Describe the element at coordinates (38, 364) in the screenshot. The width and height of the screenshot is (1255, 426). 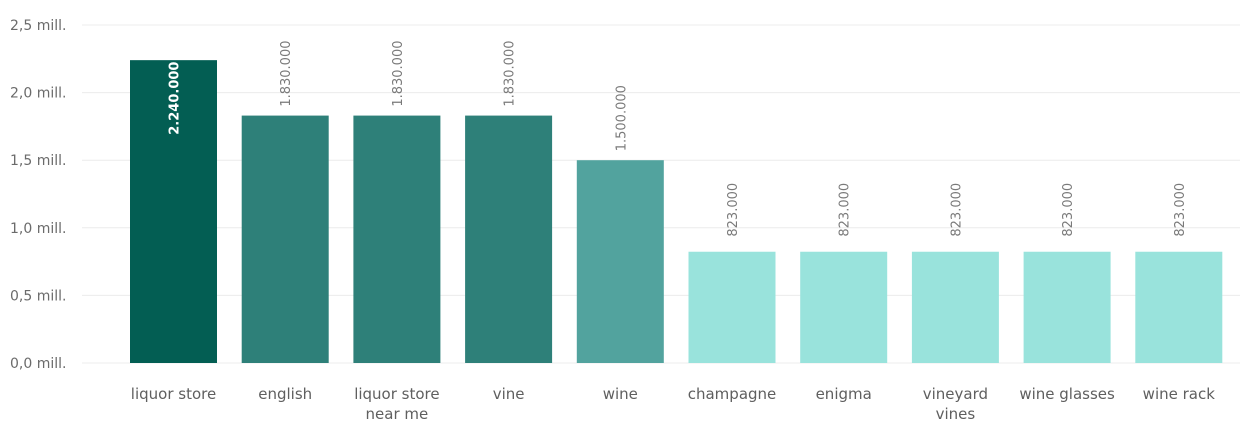
I see `y-tick-label: 0,0 mill.` at that location.